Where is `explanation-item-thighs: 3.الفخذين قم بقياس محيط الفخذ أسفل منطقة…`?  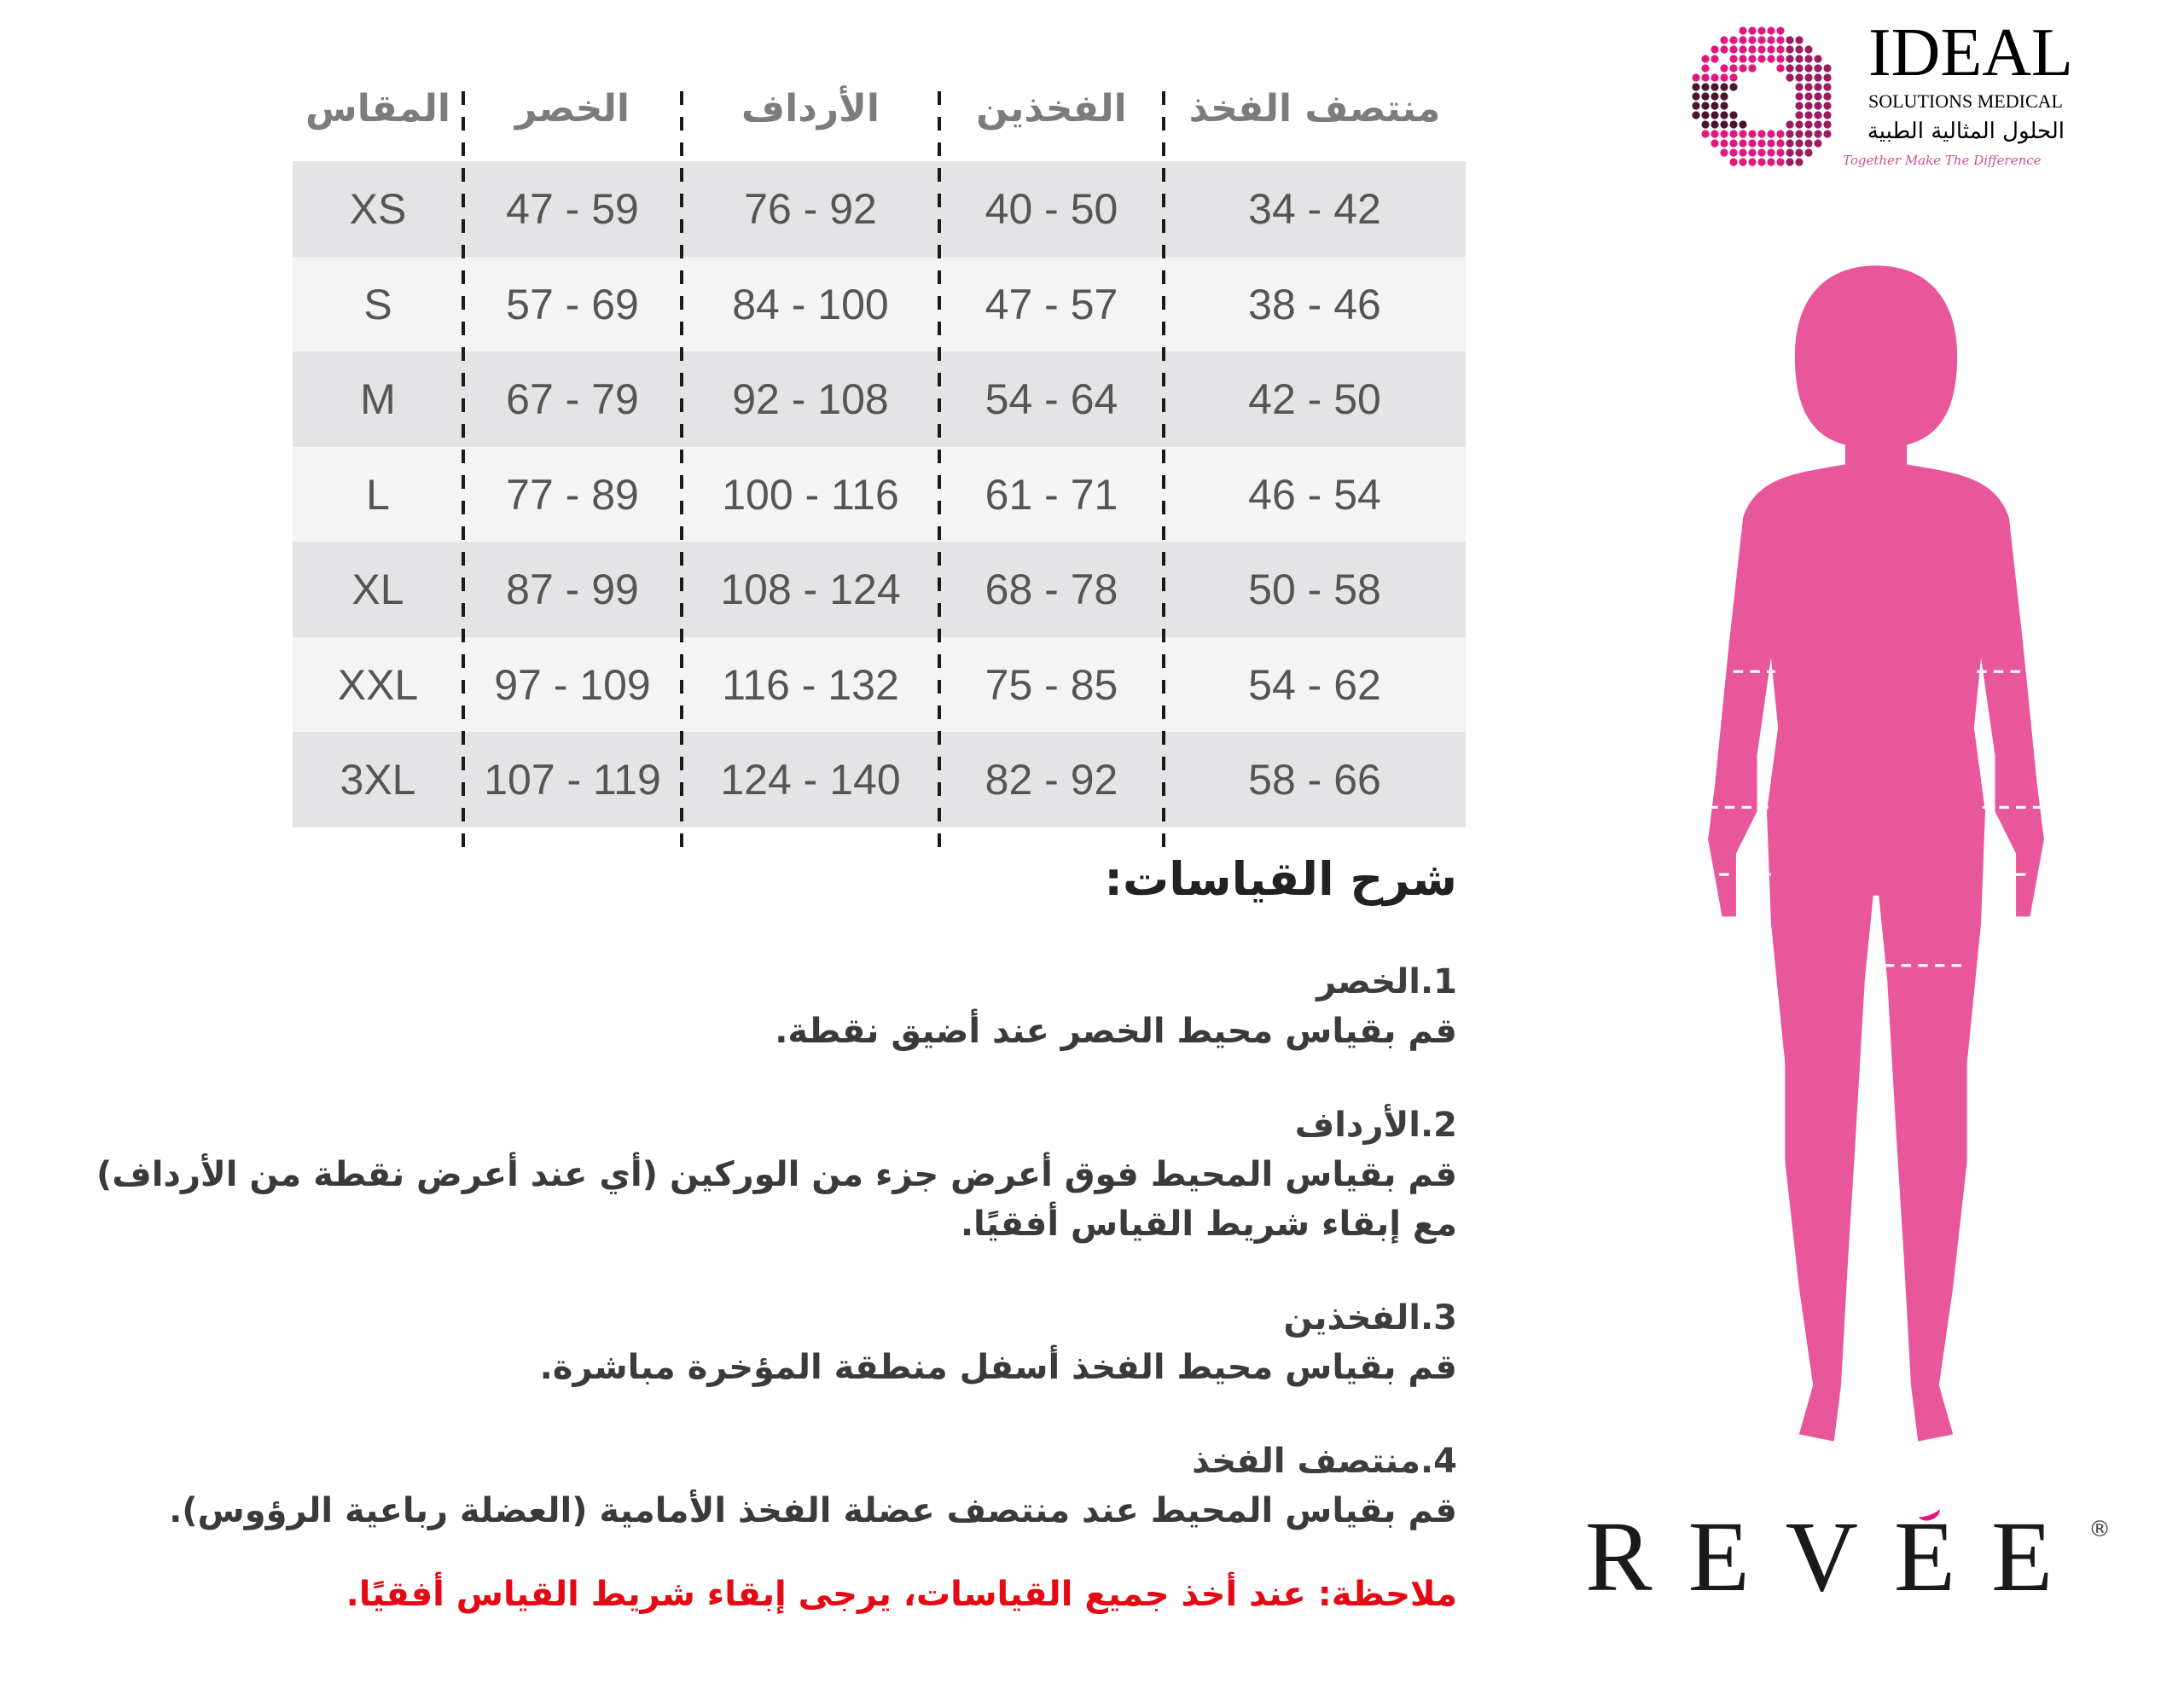 explanation-item-thighs: 3.الفخذين قم بقياس محيط الفخذ أسفل منطقة… is located at coordinates (757, 1342).